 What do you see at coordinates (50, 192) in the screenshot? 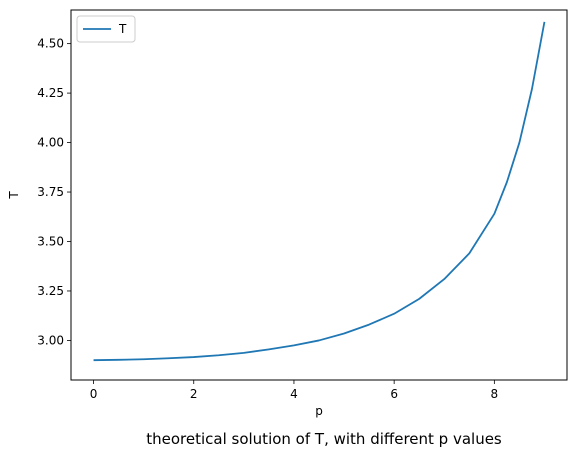
I see `y-tick-label: 3.75` at bounding box center [50, 192].